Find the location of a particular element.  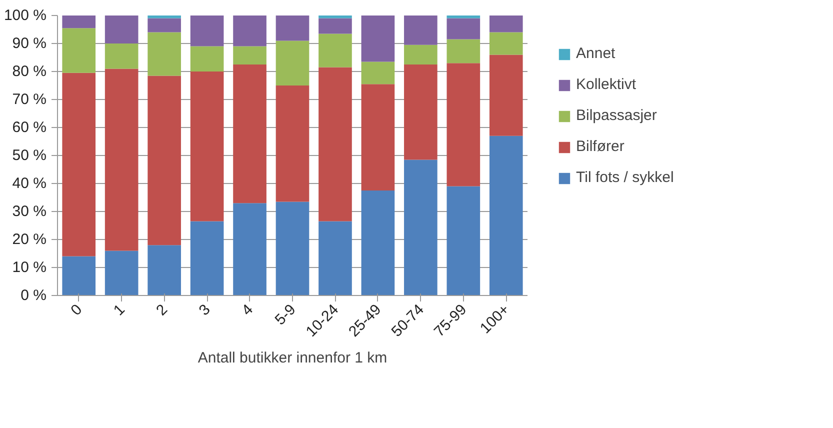

y-tick-label: 10 % is located at coordinates (29, 267).